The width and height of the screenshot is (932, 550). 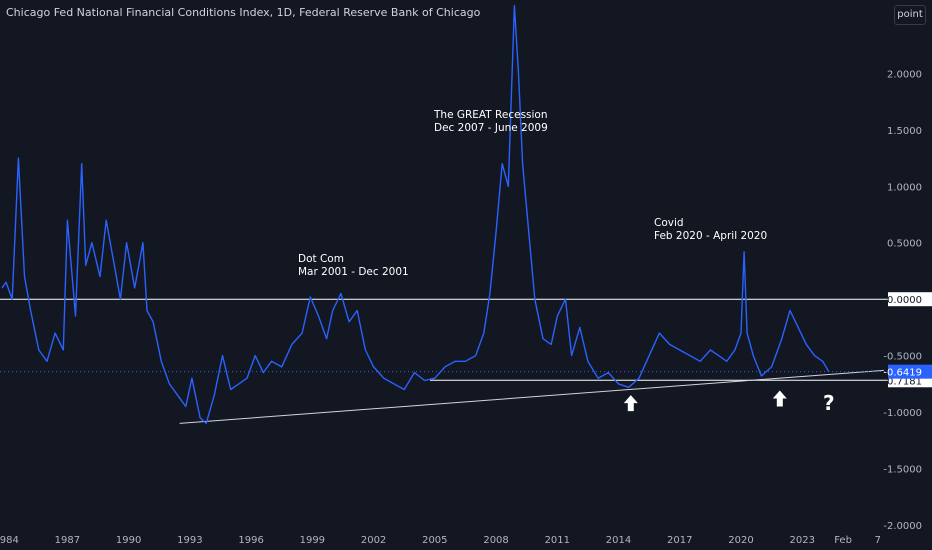 What do you see at coordinates (373, 540) in the screenshot?
I see `x-tick-label: 2002` at bounding box center [373, 540].